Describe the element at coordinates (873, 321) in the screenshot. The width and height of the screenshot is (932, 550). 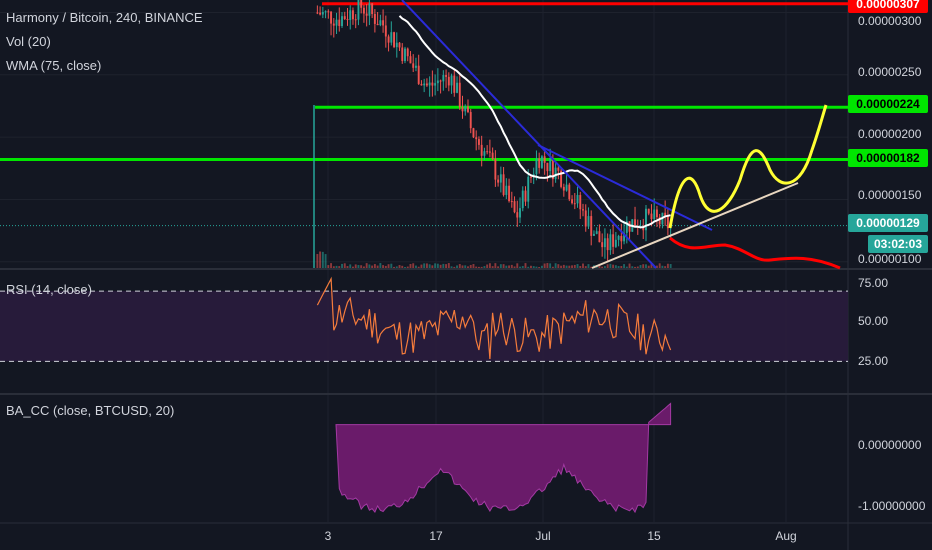
I see `rsi-tick-50: 50.00` at that location.